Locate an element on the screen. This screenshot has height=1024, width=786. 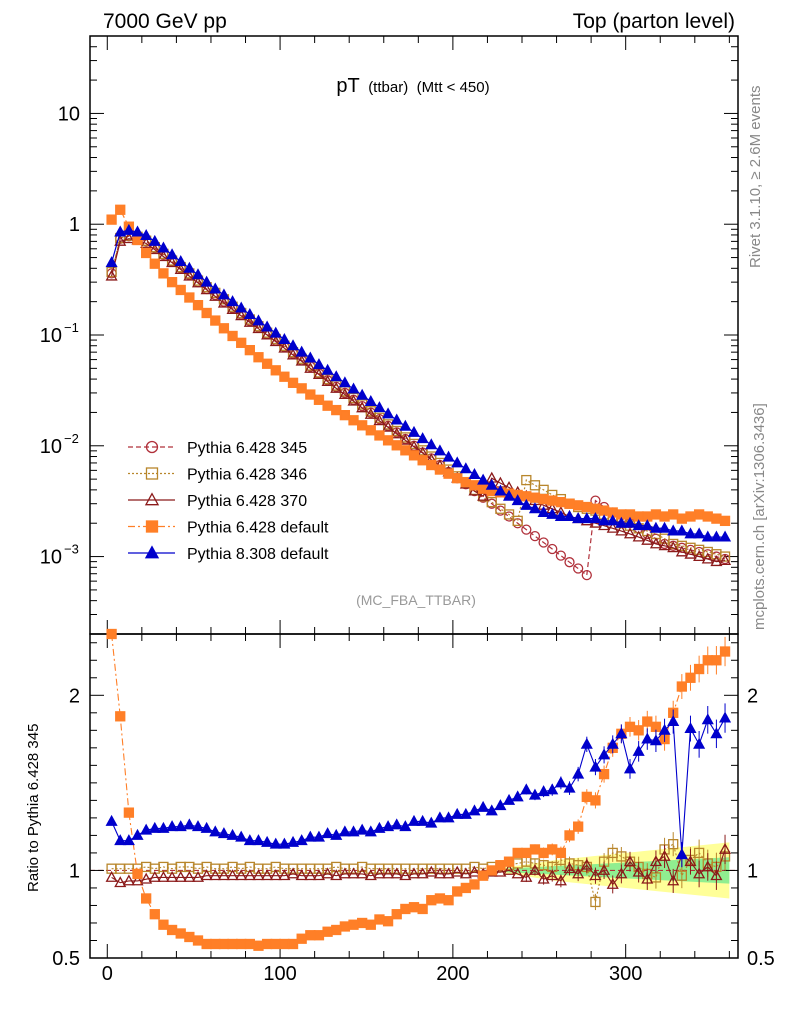
legend-label-p346: Pythia 6.428 346 is located at coordinates (247, 475).